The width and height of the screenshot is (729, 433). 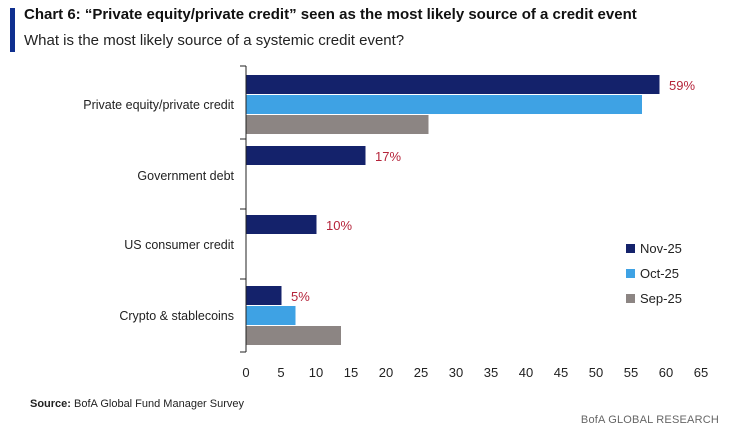 I want to click on legend-label: Nov-25, so click(x=661, y=248).